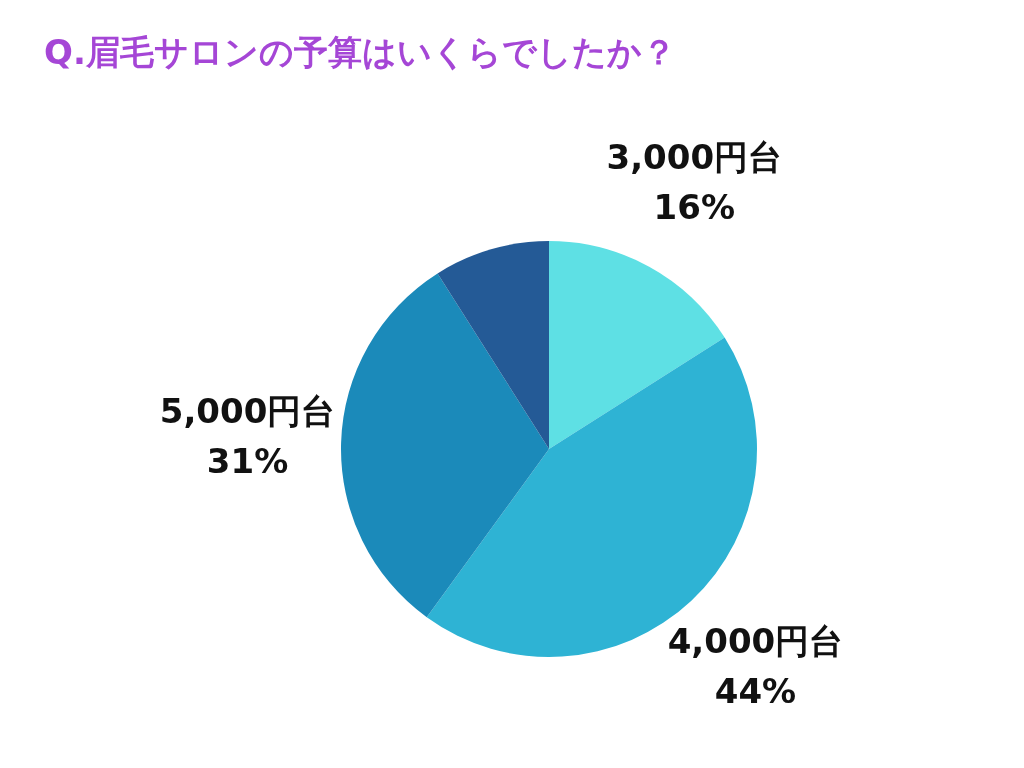 Image resolution: width=1024 pixels, height=768 pixels. Describe the element at coordinates (694, 156) in the screenshot. I see `slice-label: 3,000円台` at that location.